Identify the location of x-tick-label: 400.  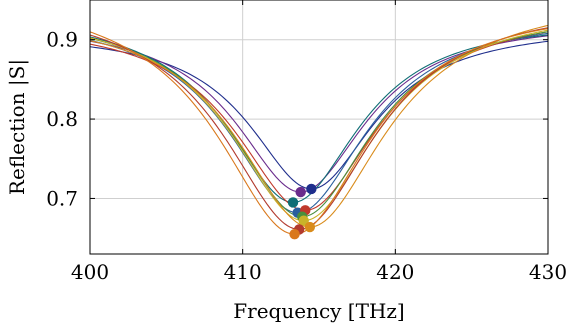
(90, 272).